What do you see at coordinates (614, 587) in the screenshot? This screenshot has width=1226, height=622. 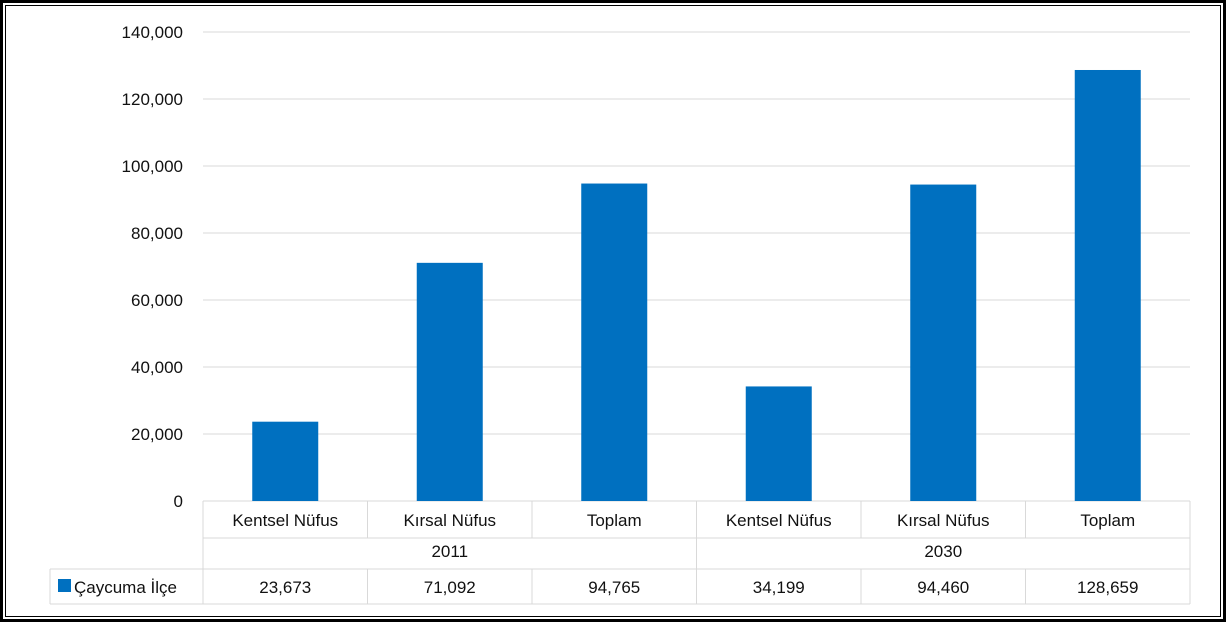 I see `data-table-value: 94,765` at bounding box center [614, 587].